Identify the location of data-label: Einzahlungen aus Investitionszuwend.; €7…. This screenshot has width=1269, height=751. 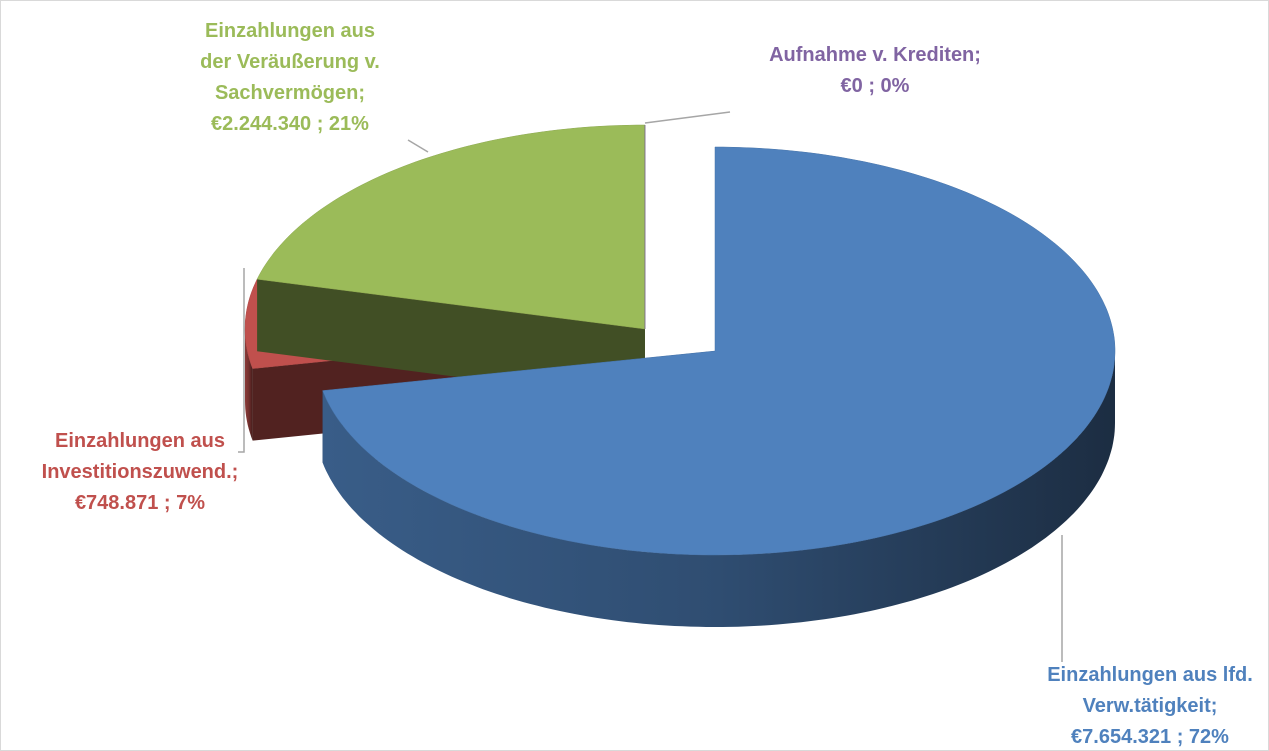
(140, 472).